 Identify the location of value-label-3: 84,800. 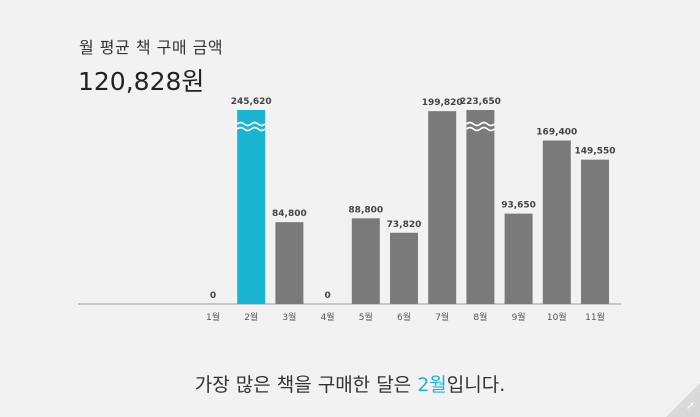
(289, 214).